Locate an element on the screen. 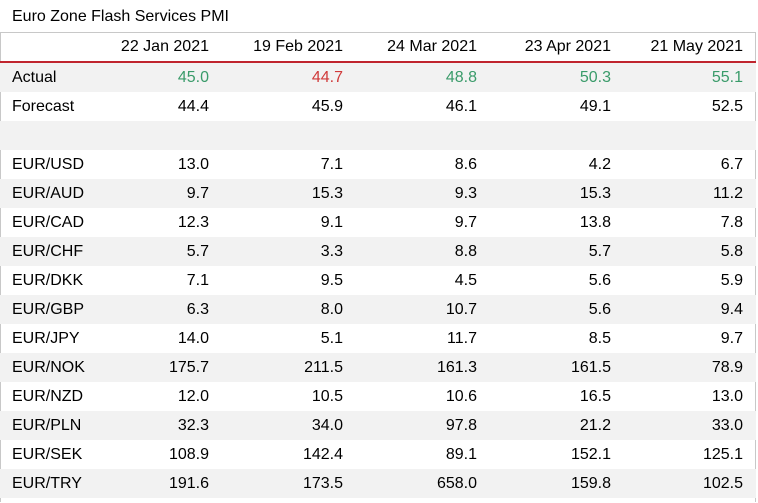 The width and height of the screenshot is (758, 503). forecast-row: Forecast 44.4 45.9 46.1 49.1 52.5 is located at coordinates (378, 106).